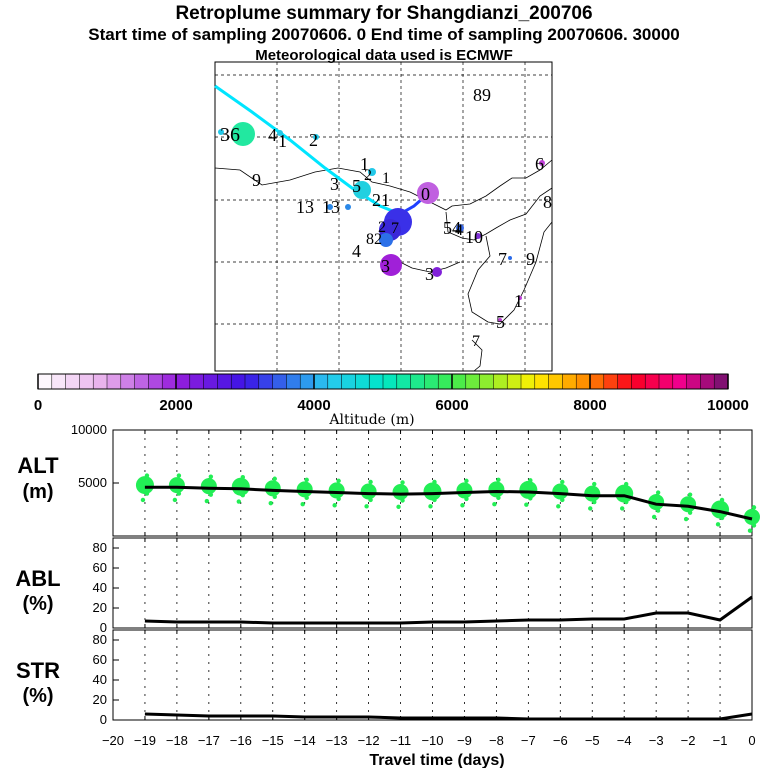 This screenshot has height=768, width=768. I want to click on legend-tick-label: 6000, so click(451, 405).